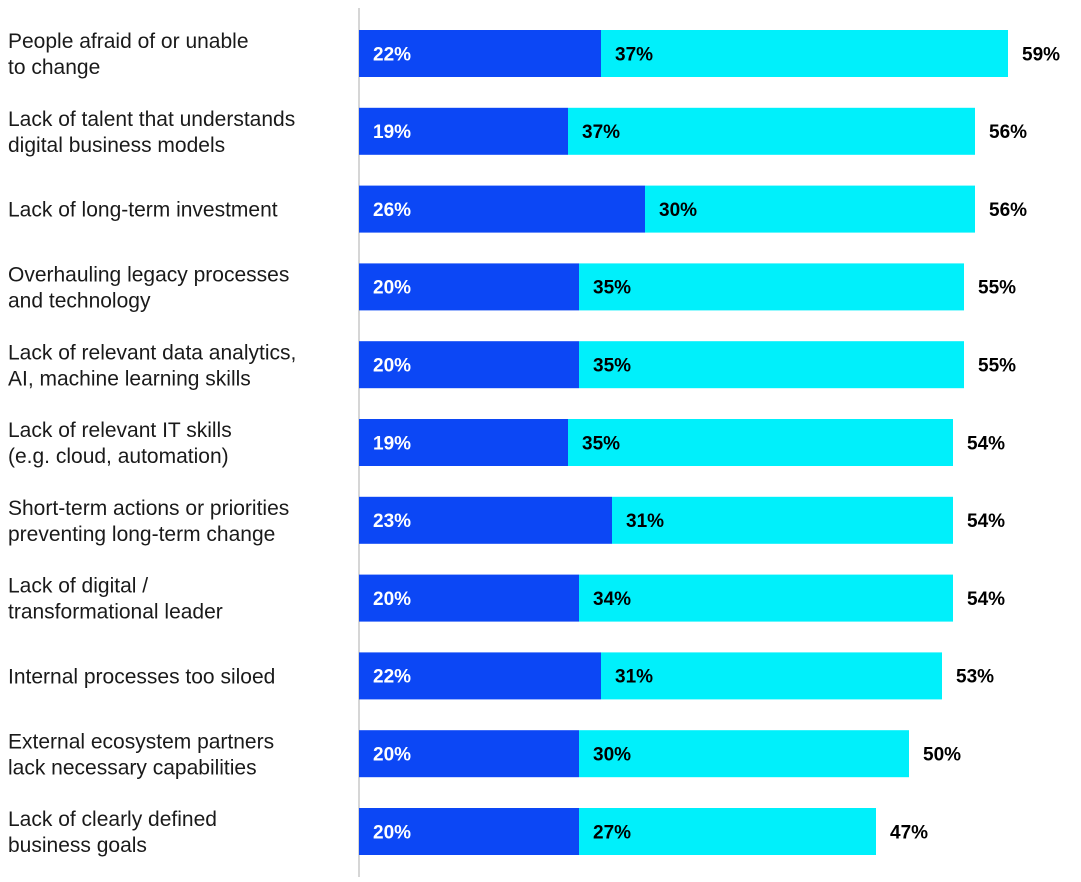 Image resolution: width=1081 pixels, height=882 pixels. What do you see at coordinates (77, 845) in the screenshot?
I see `category-label: business goals` at bounding box center [77, 845].